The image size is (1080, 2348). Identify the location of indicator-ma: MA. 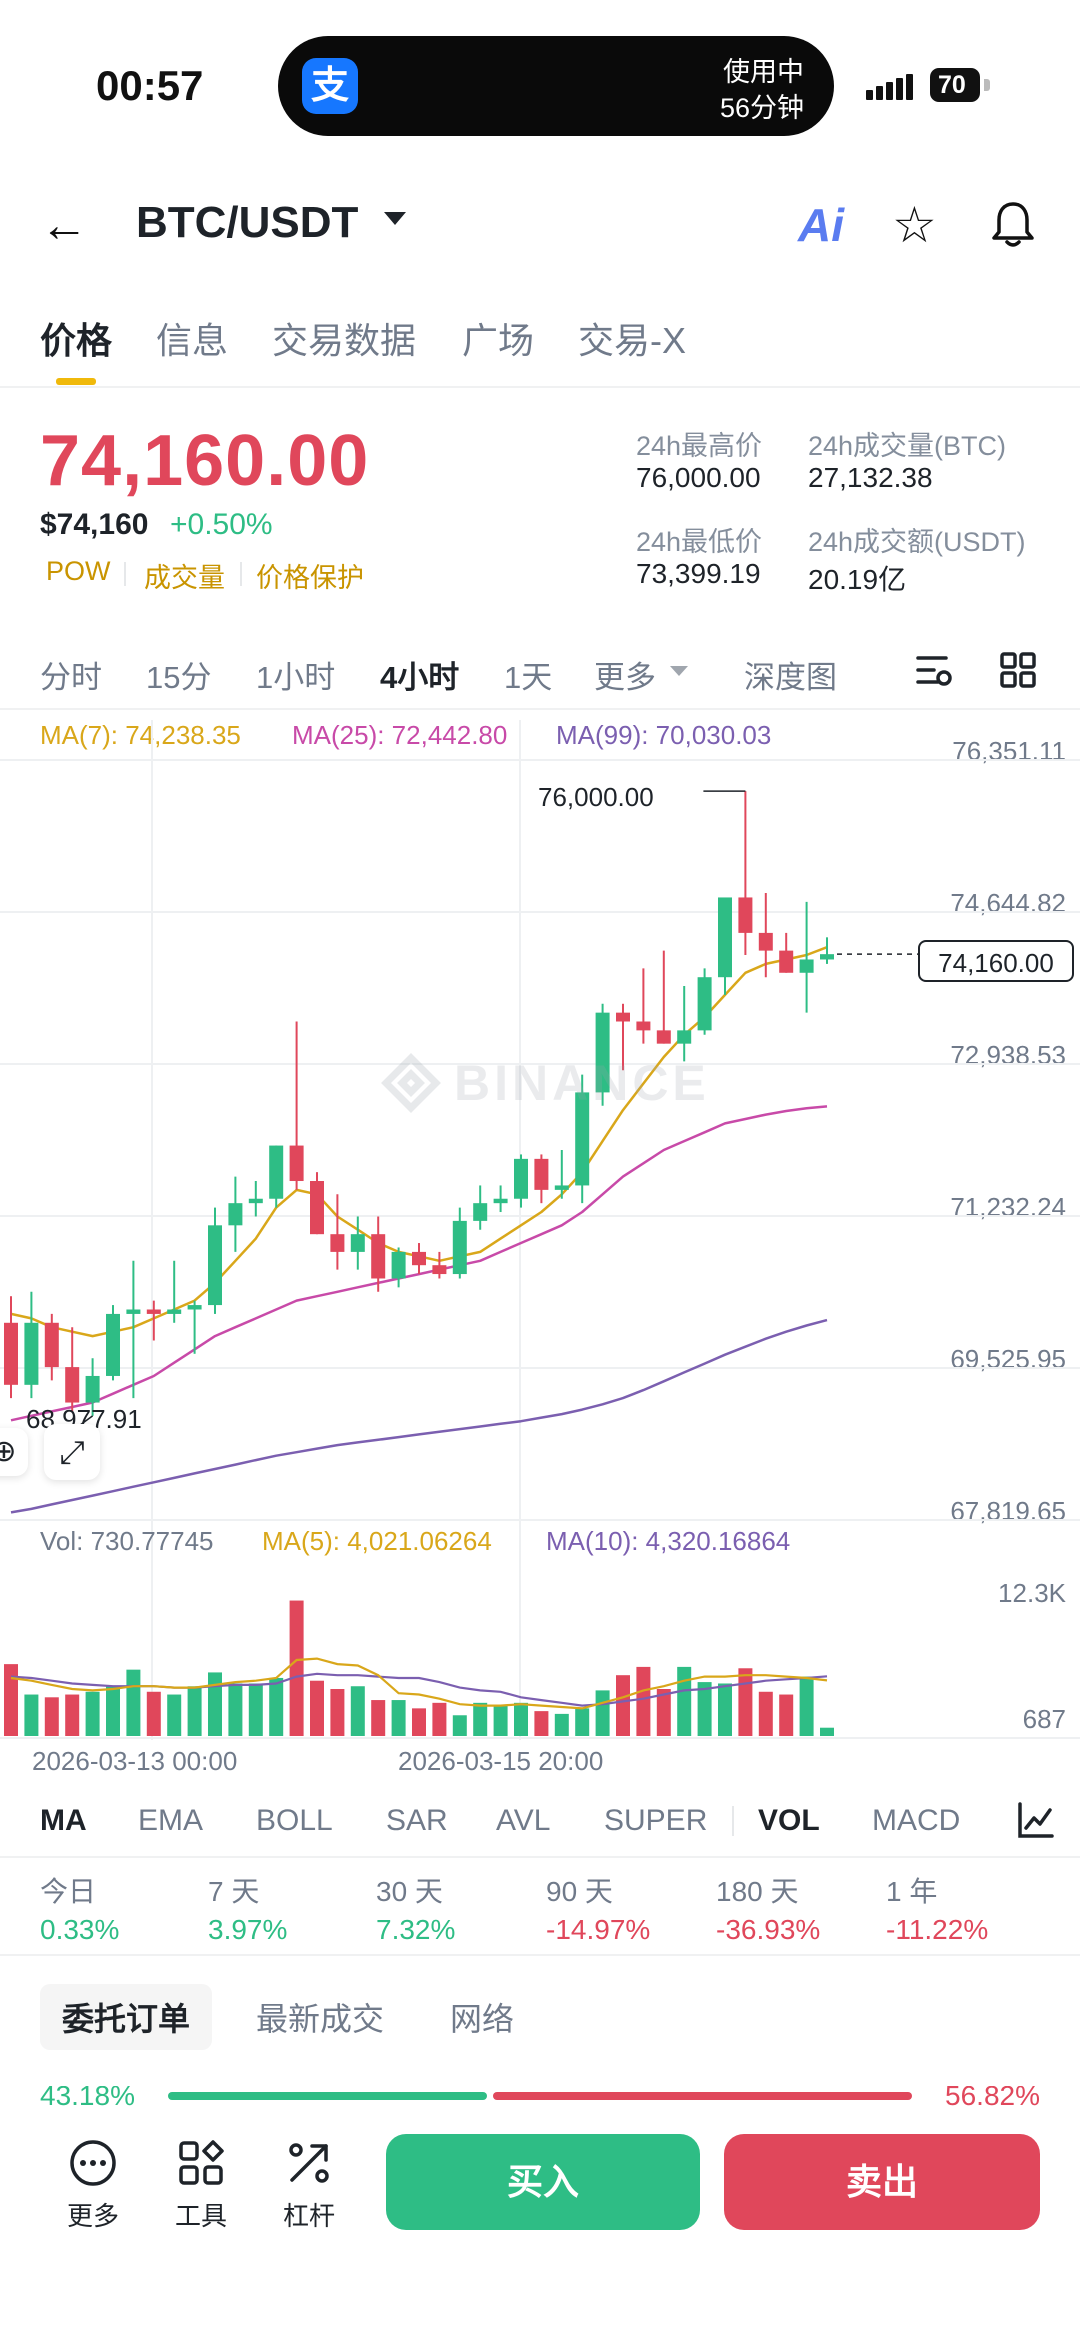
(63, 1820).